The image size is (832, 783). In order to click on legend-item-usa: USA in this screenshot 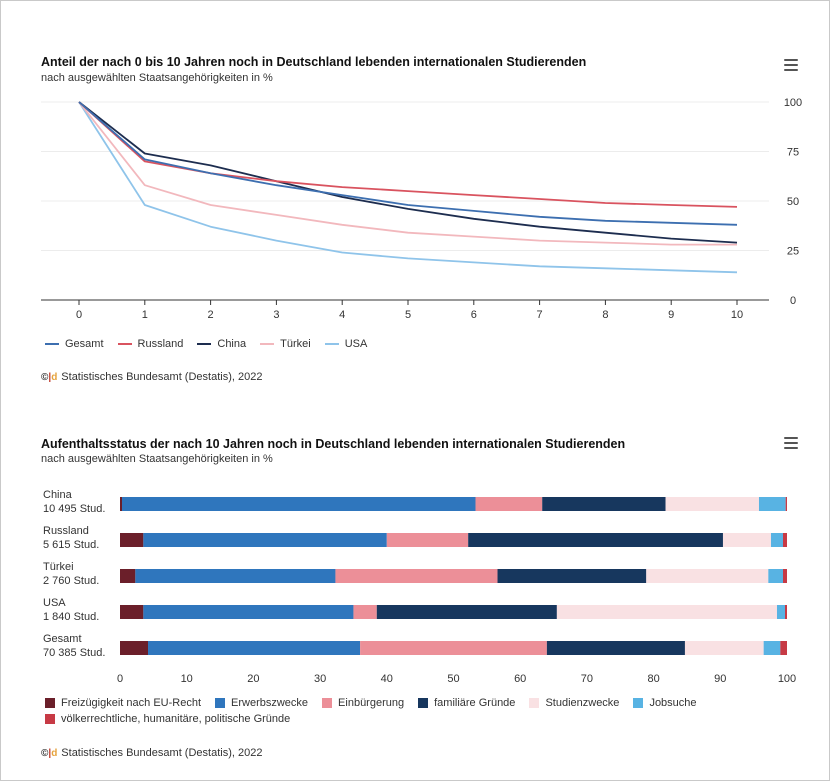, I will do `click(346, 344)`.